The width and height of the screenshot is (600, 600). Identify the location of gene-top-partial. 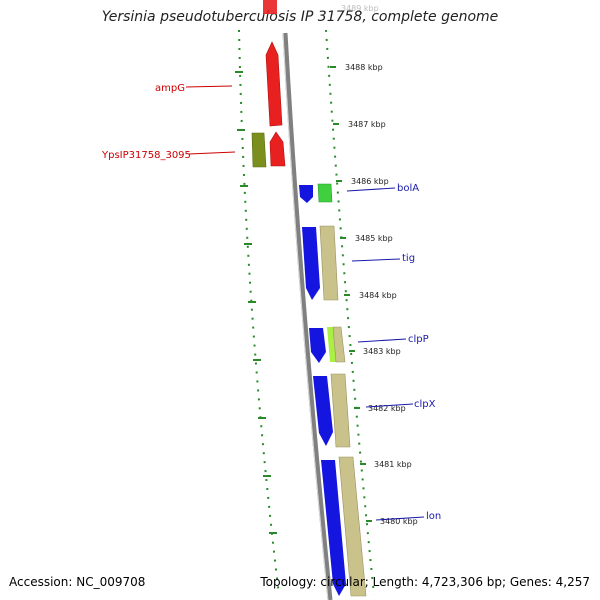
(270, 7).